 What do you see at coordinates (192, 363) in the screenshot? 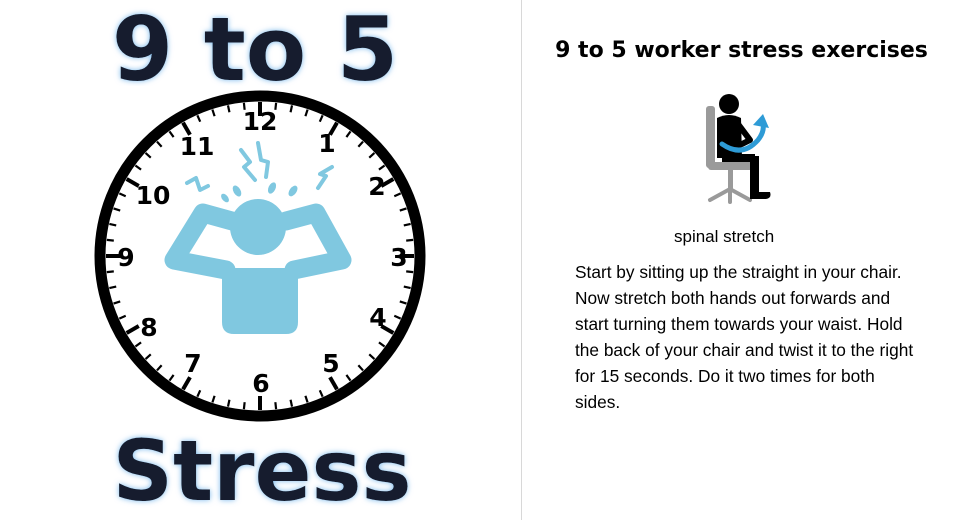
I see `clock-number-7: 7` at bounding box center [192, 363].